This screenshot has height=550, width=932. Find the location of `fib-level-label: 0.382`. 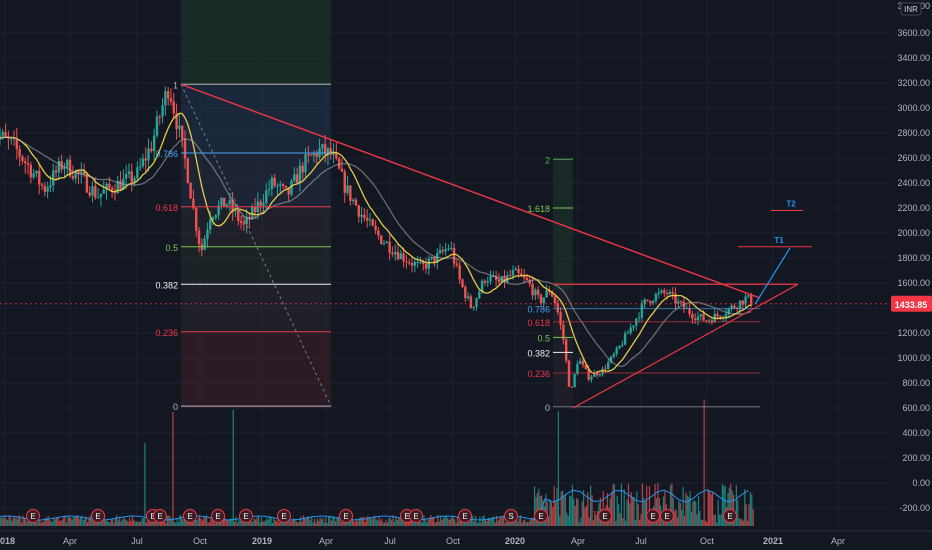

fib-level-label: 0.382 is located at coordinates (166, 285).